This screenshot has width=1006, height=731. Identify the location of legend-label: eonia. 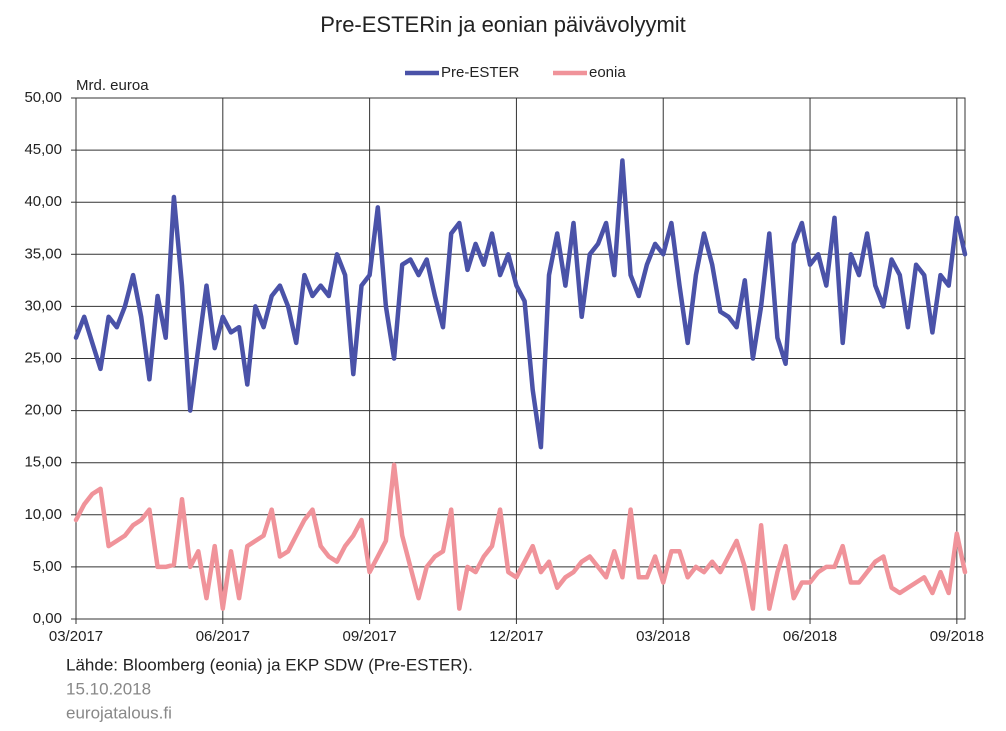
(607, 72).